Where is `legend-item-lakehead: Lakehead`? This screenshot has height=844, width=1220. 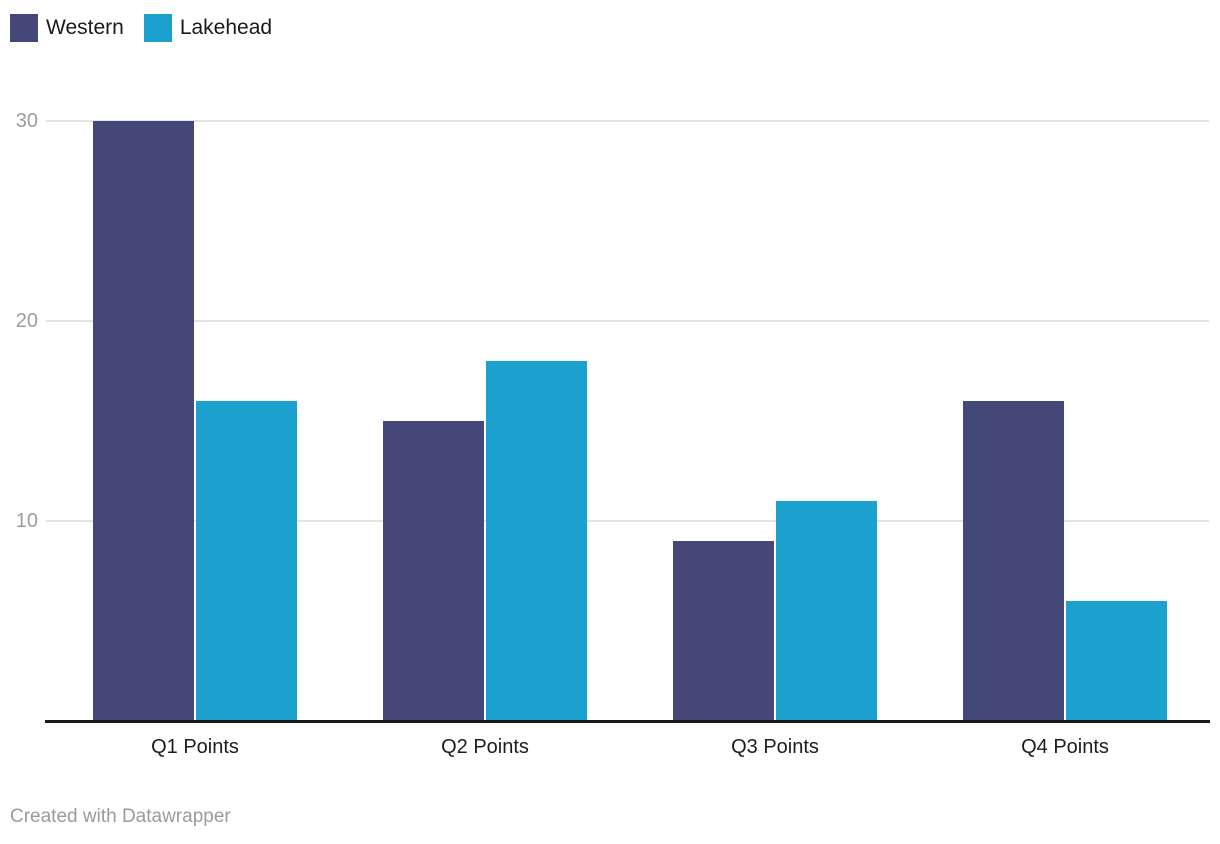
legend-item-lakehead: Lakehead is located at coordinates (208, 28).